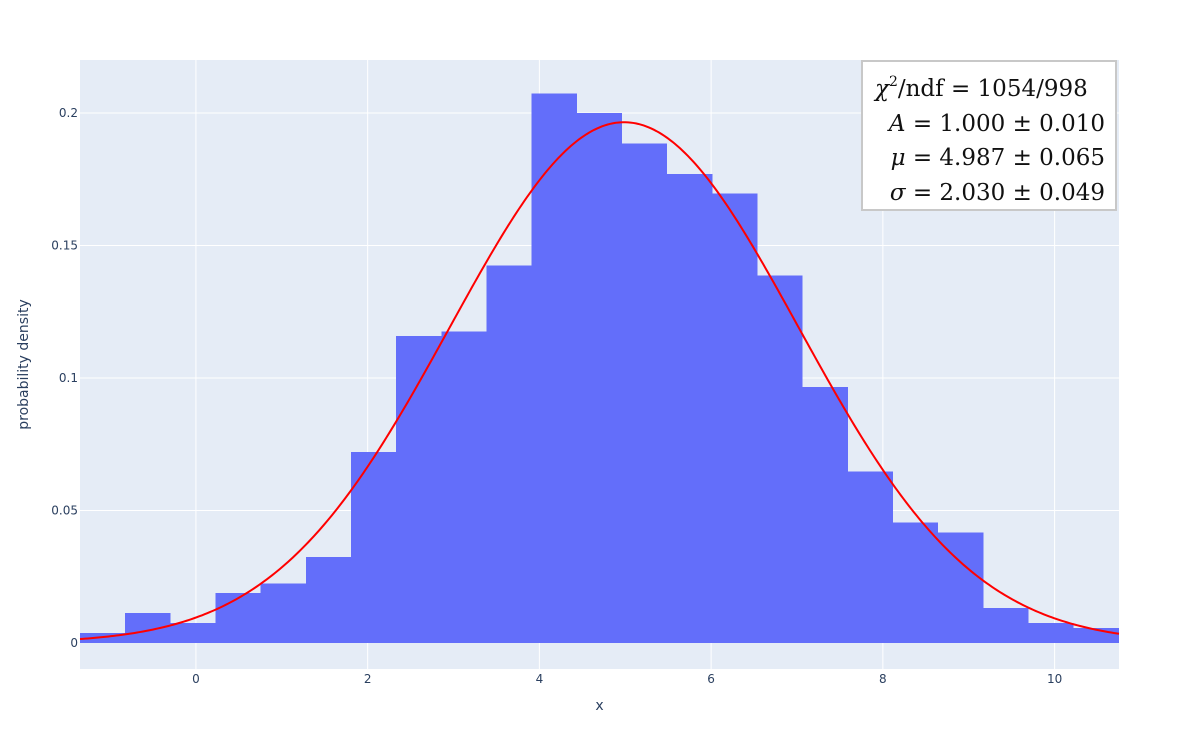  Describe the element at coordinates (898, 158) in the screenshot. I see `mean-symbol: μ` at that location.